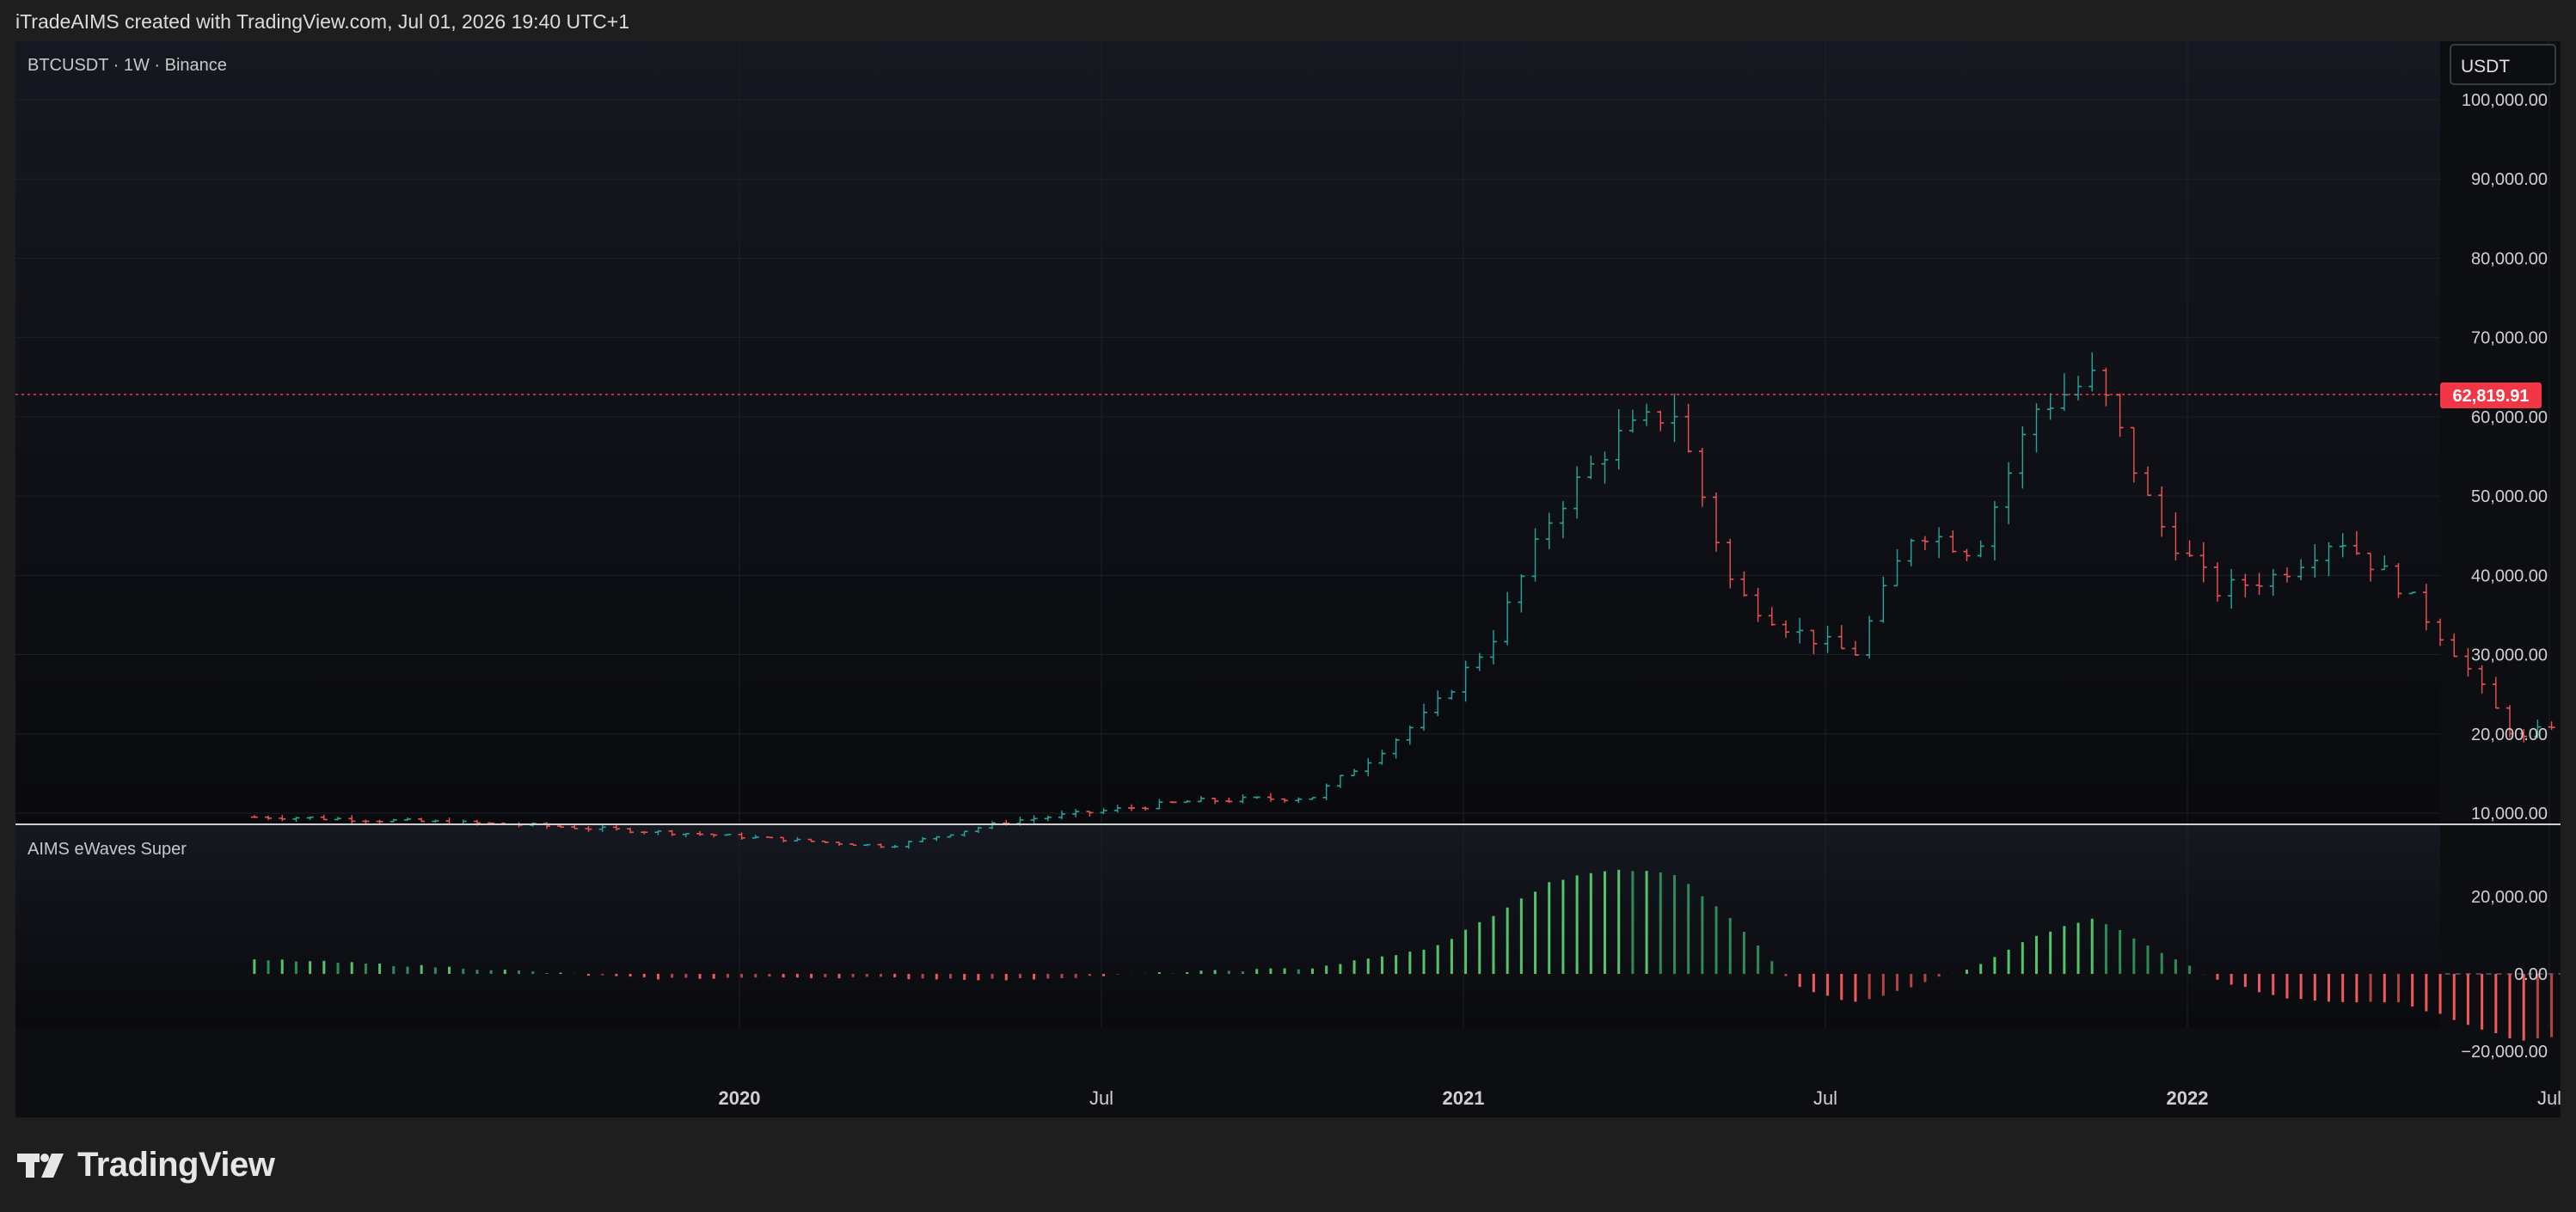 Image resolution: width=2576 pixels, height=1212 pixels. I want to click on currency-button: USDT, so click(2503, 64).